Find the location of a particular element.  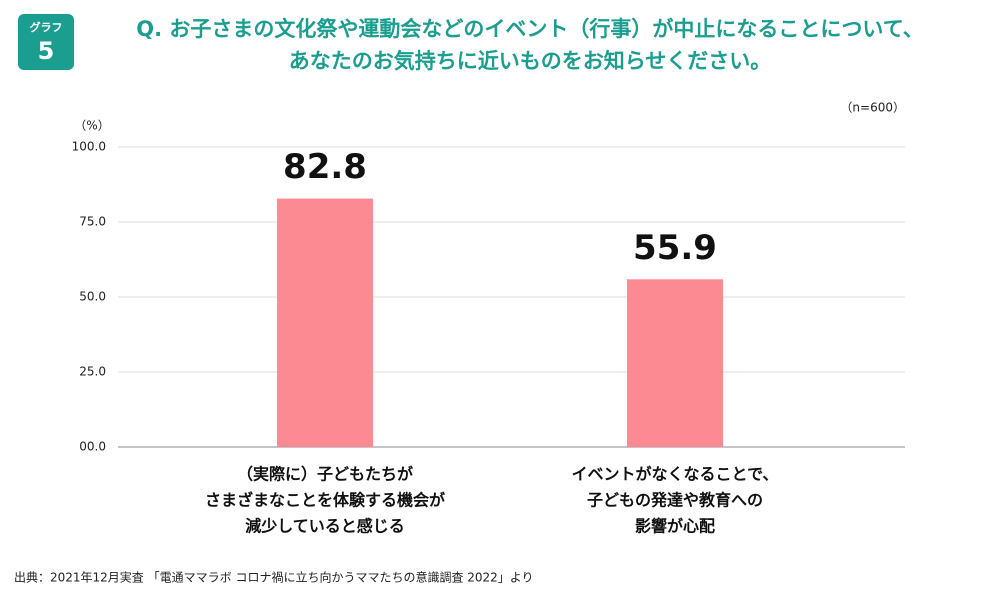

y-tick-label: 25.0 is located at coordinates (92, 372).